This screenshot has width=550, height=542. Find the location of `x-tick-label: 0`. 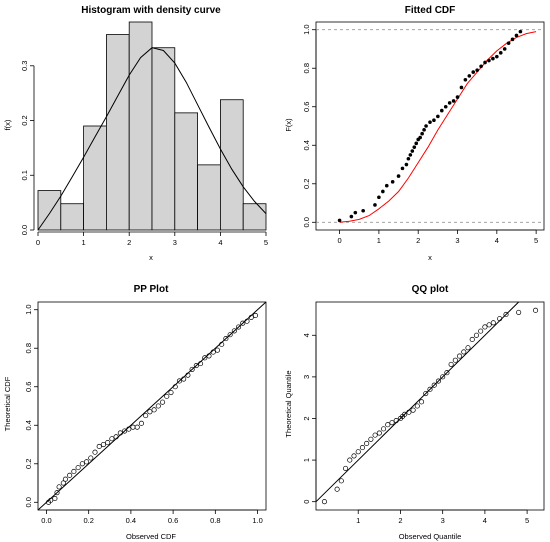

x-tick-label: 0 is located at coordinates (38, 242).